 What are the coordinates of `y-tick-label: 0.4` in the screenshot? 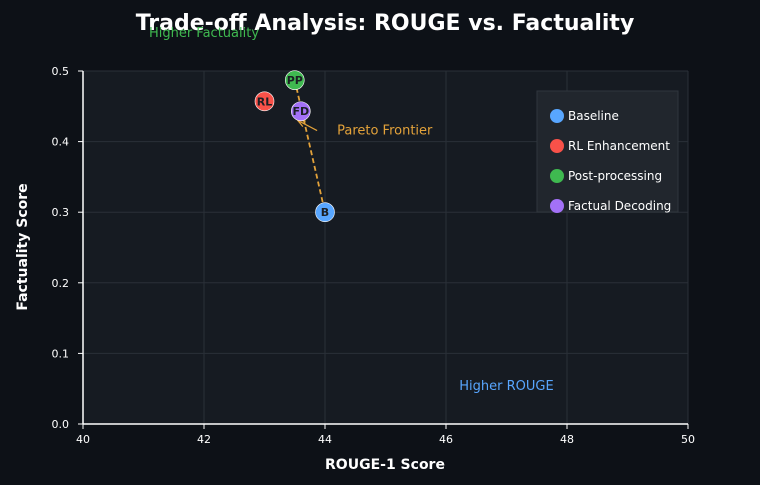 It's located at (61, 142).